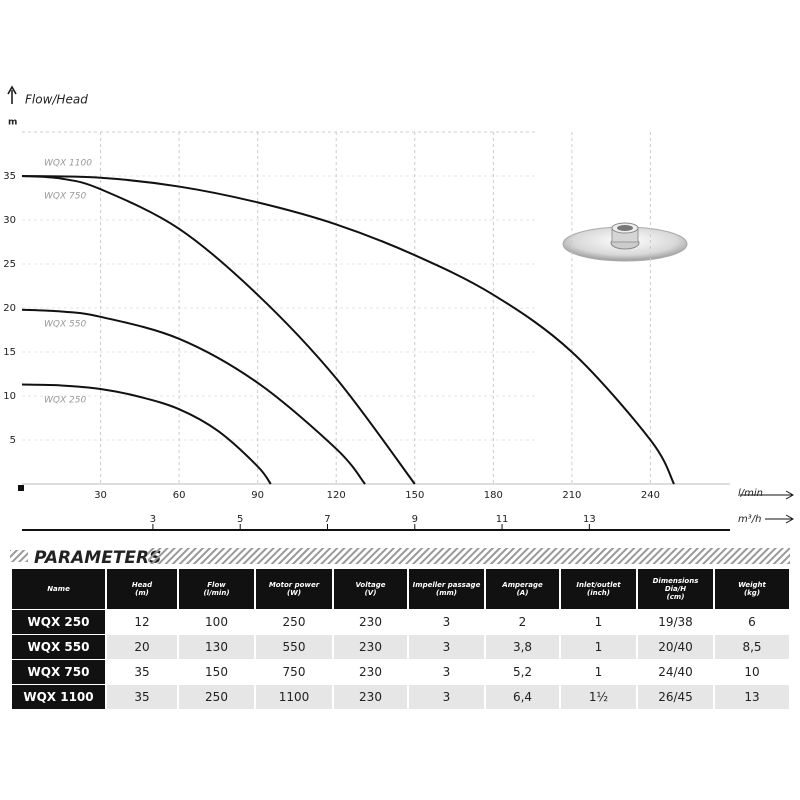 Image resolution: width=800 pixels, height=800 pixels. What do you see at coordinates (750, 493) in the screenshot?
I see `x-unit: l/min` at bounding box center [750, 493].